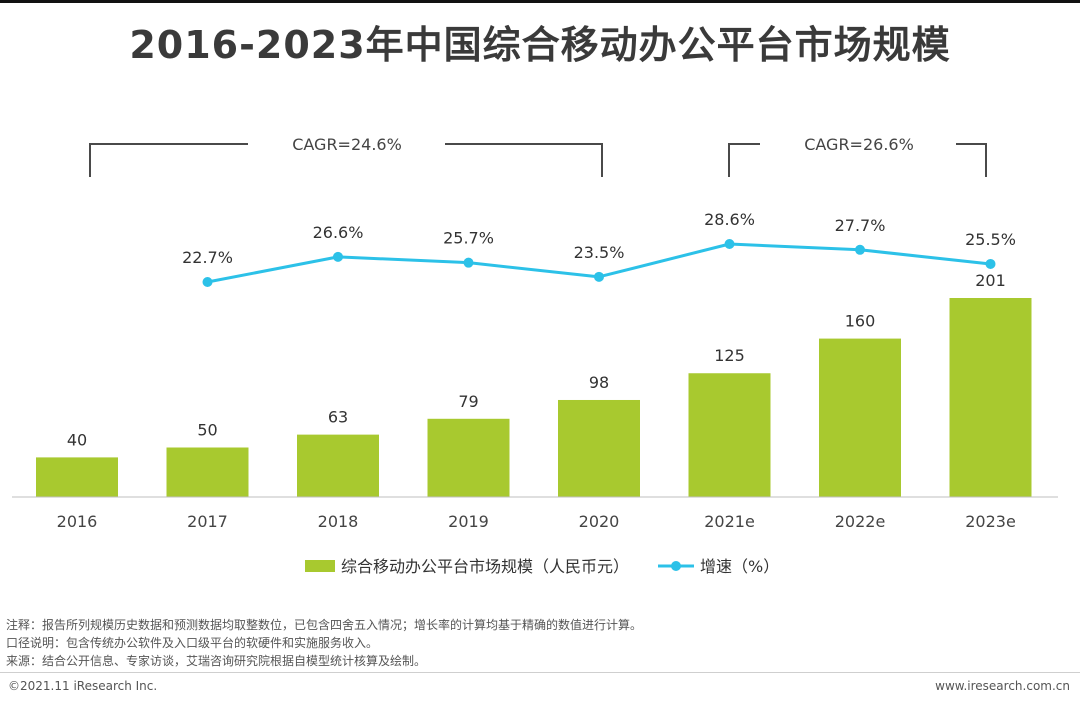 The width and height of the screenshot is (1080, 707). Describe the element at coordinates (860, 225) in the screenshot. I see `growth-label: 27.7%` at that location.